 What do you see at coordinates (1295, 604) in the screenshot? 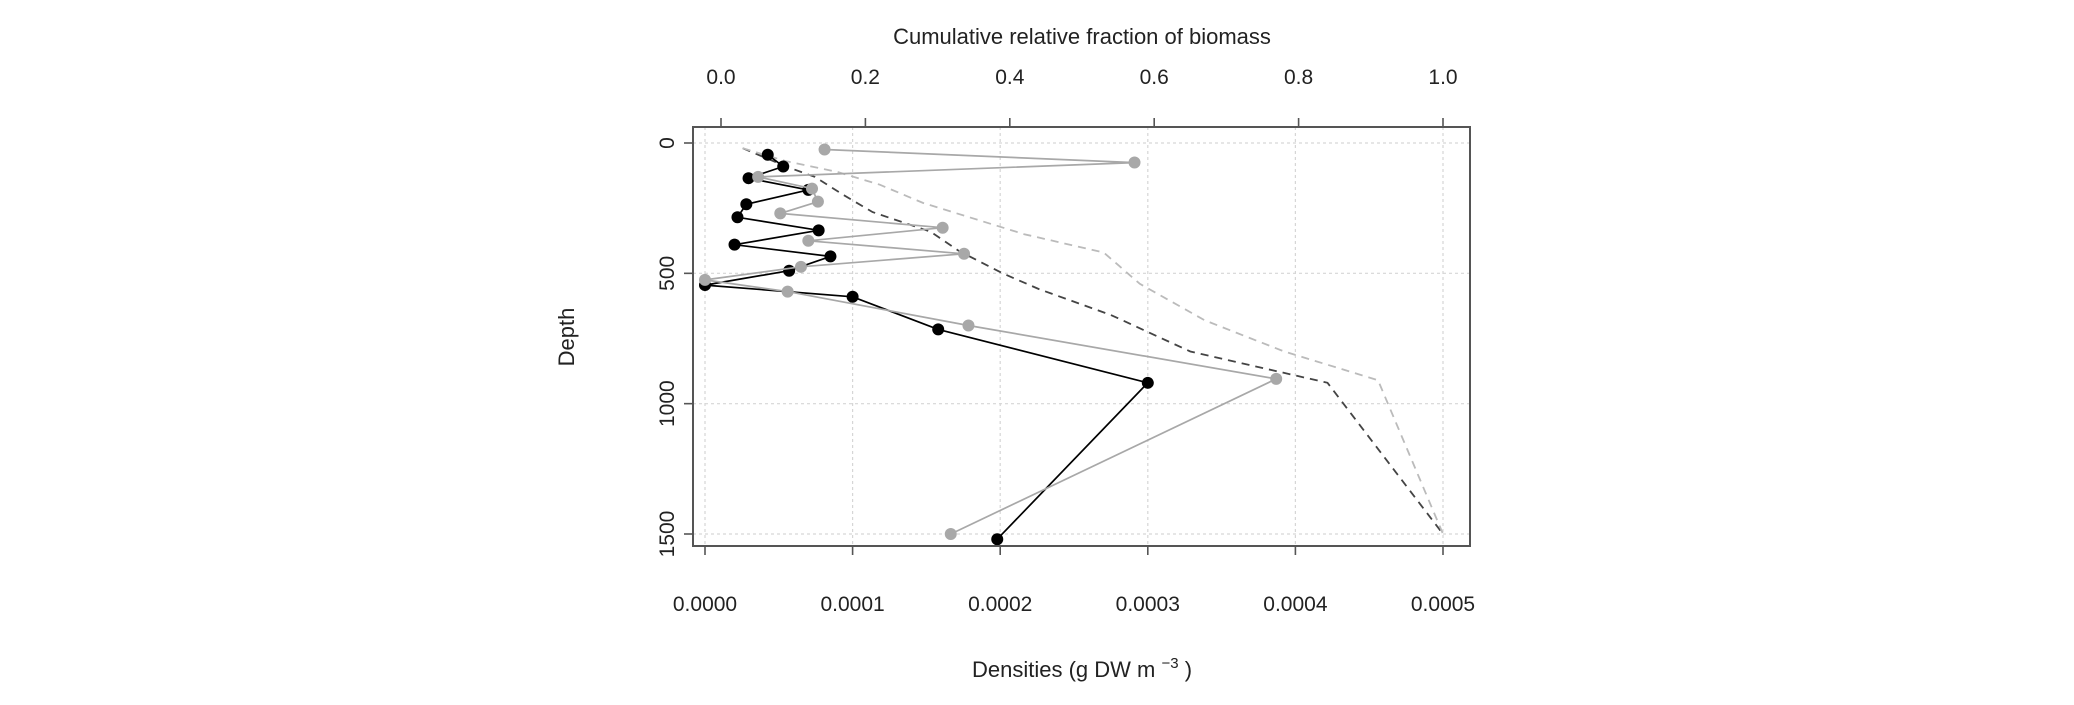
I see `bottom-tick-label-4: 0.0004` at bounding box center [1295, 604].